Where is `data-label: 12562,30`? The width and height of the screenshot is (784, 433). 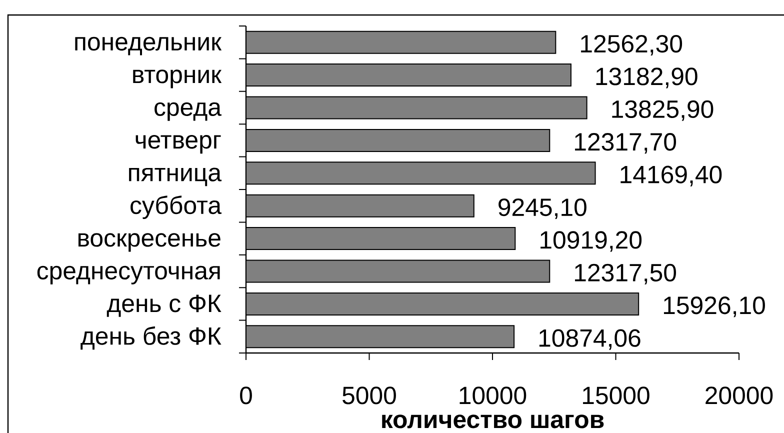 data-label: 12562,30 is located at coordinates (631, 45).